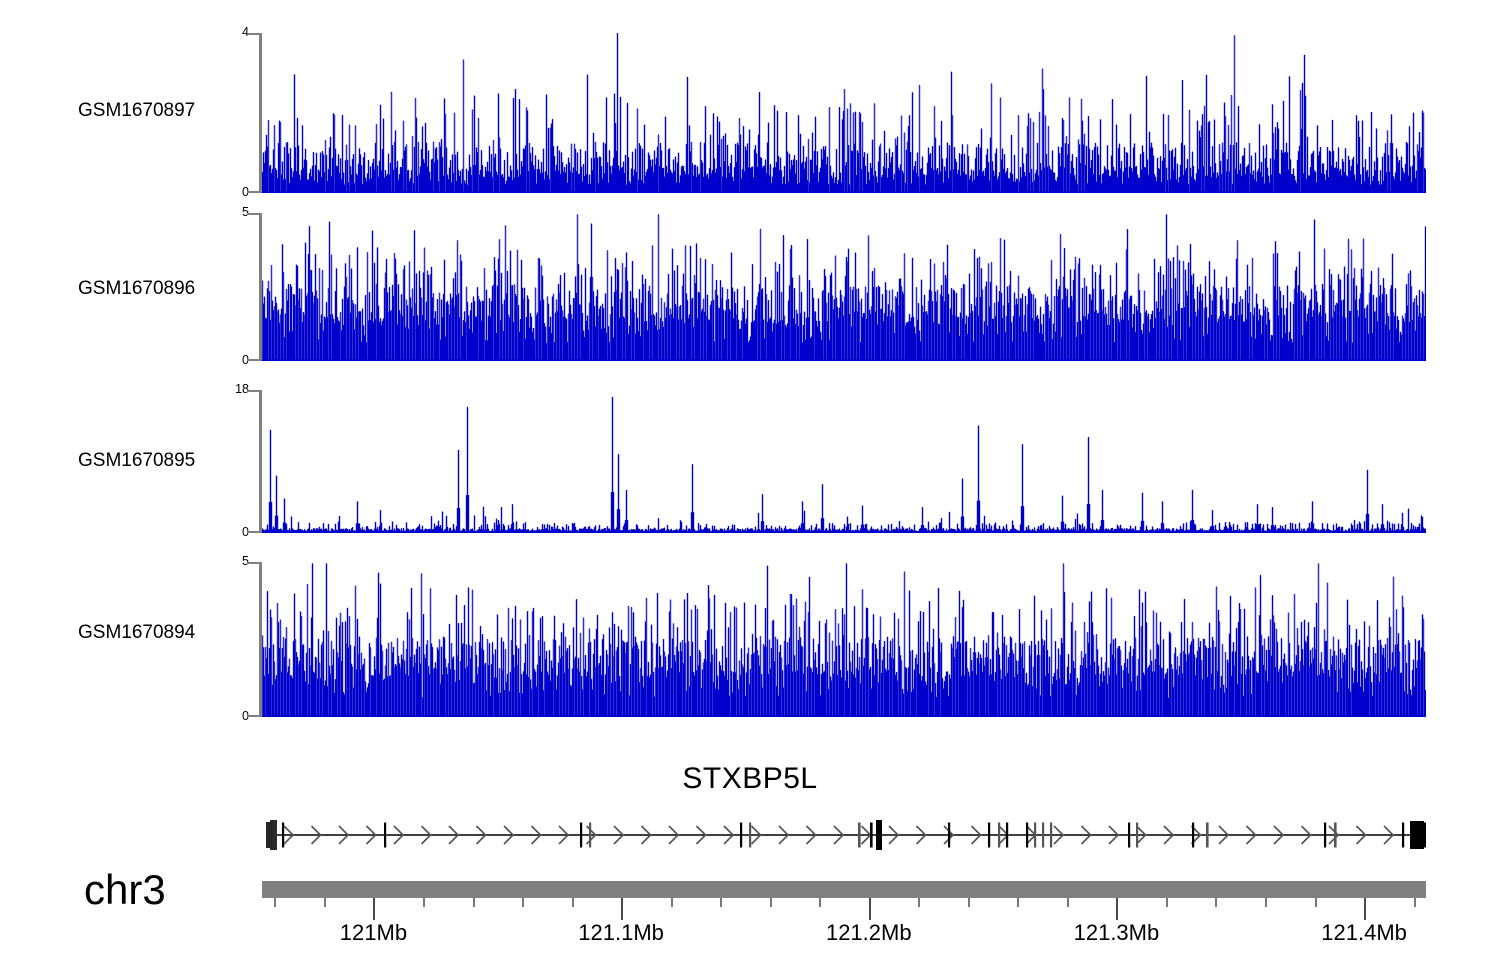 The height and width of the screenshot is (980, 1500). Describe the element at coordinates (253, 192) in the screenshot. I see `axis-tick-gsm1670897-min` at that location.